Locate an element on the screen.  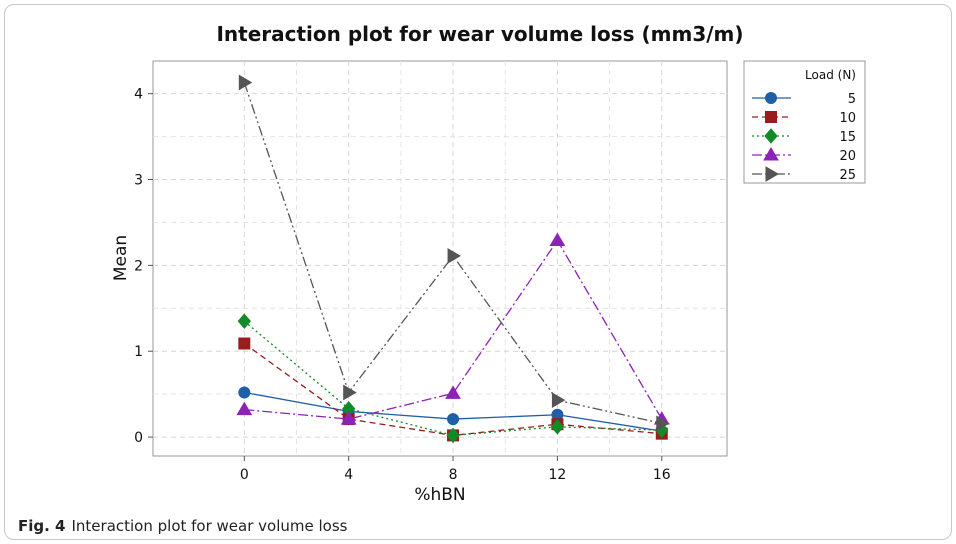
x-tick-label: 16 is located at coordinates (662, 475).